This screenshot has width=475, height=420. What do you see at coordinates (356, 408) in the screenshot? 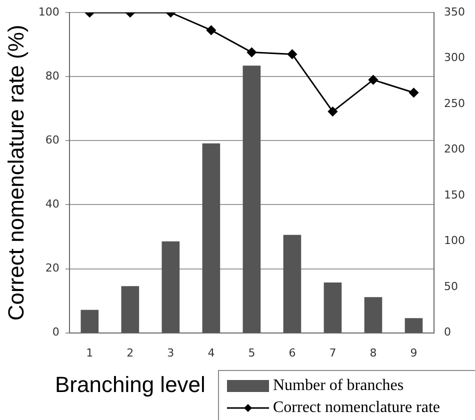
I see `legend-label: Correct nomenclature rate` at bounding box center [356, 408].